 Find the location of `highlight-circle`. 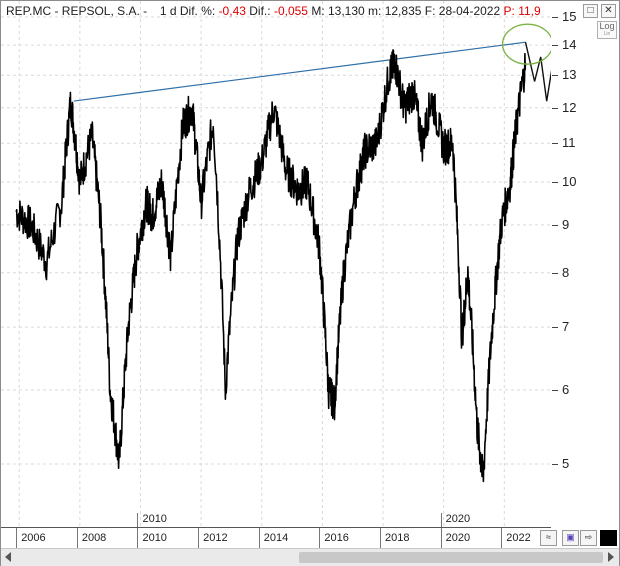

highlight-circle is located at coordinates (526, 44).